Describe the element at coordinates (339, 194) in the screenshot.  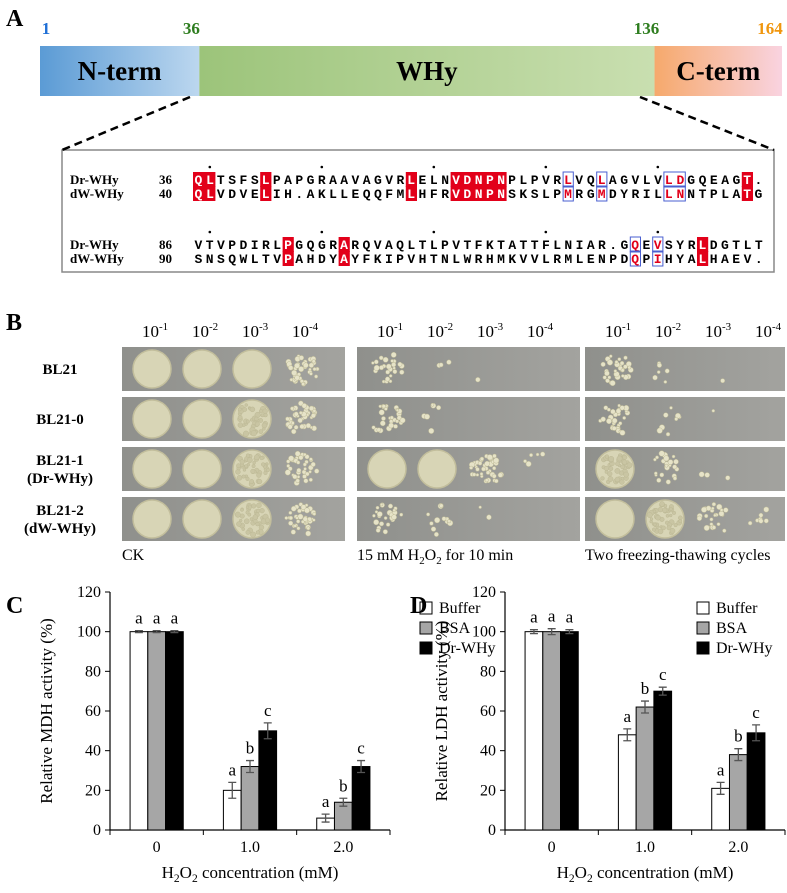
I see `sequence-segment: IH.AKLLEQQFM` at that location.